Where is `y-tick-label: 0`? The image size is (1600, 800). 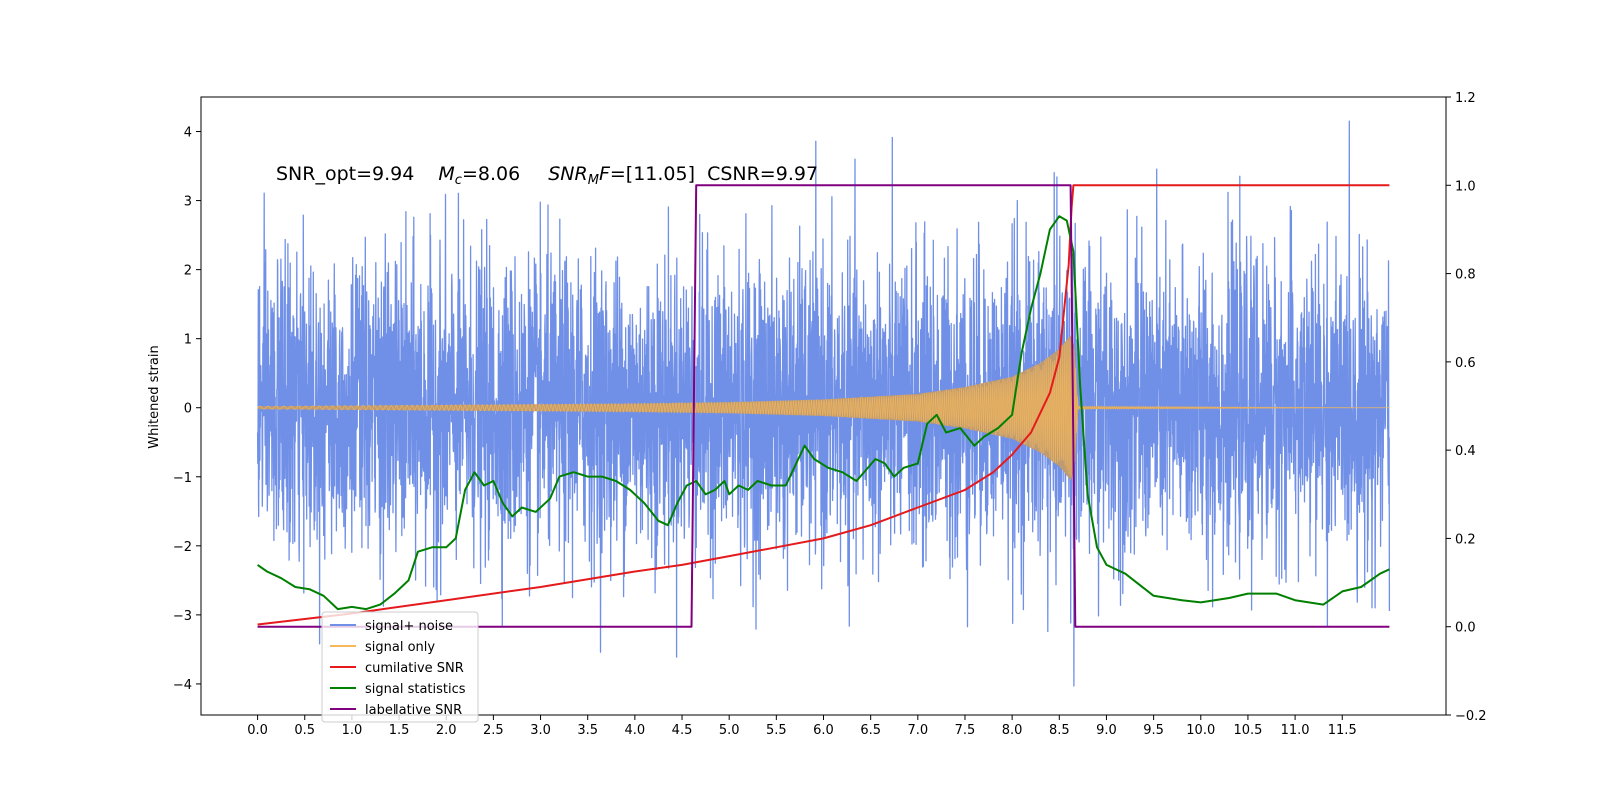 y-tick-label: 0 is located at coordinates (188, 409).